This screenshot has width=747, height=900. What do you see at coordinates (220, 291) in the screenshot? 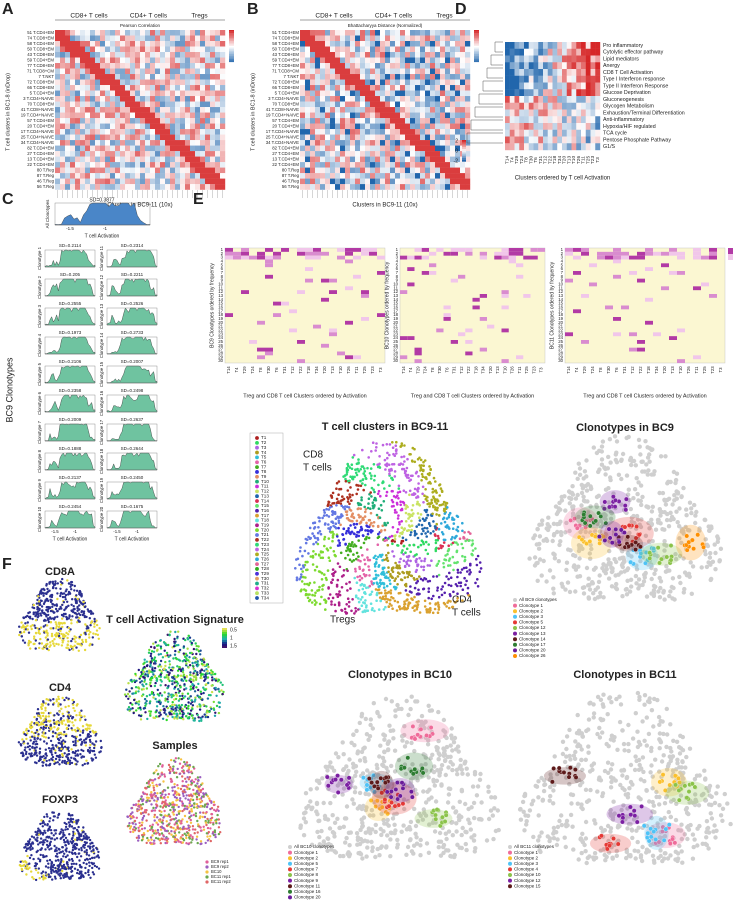
I see `row-label: 12` at bounding box center [220, 291].